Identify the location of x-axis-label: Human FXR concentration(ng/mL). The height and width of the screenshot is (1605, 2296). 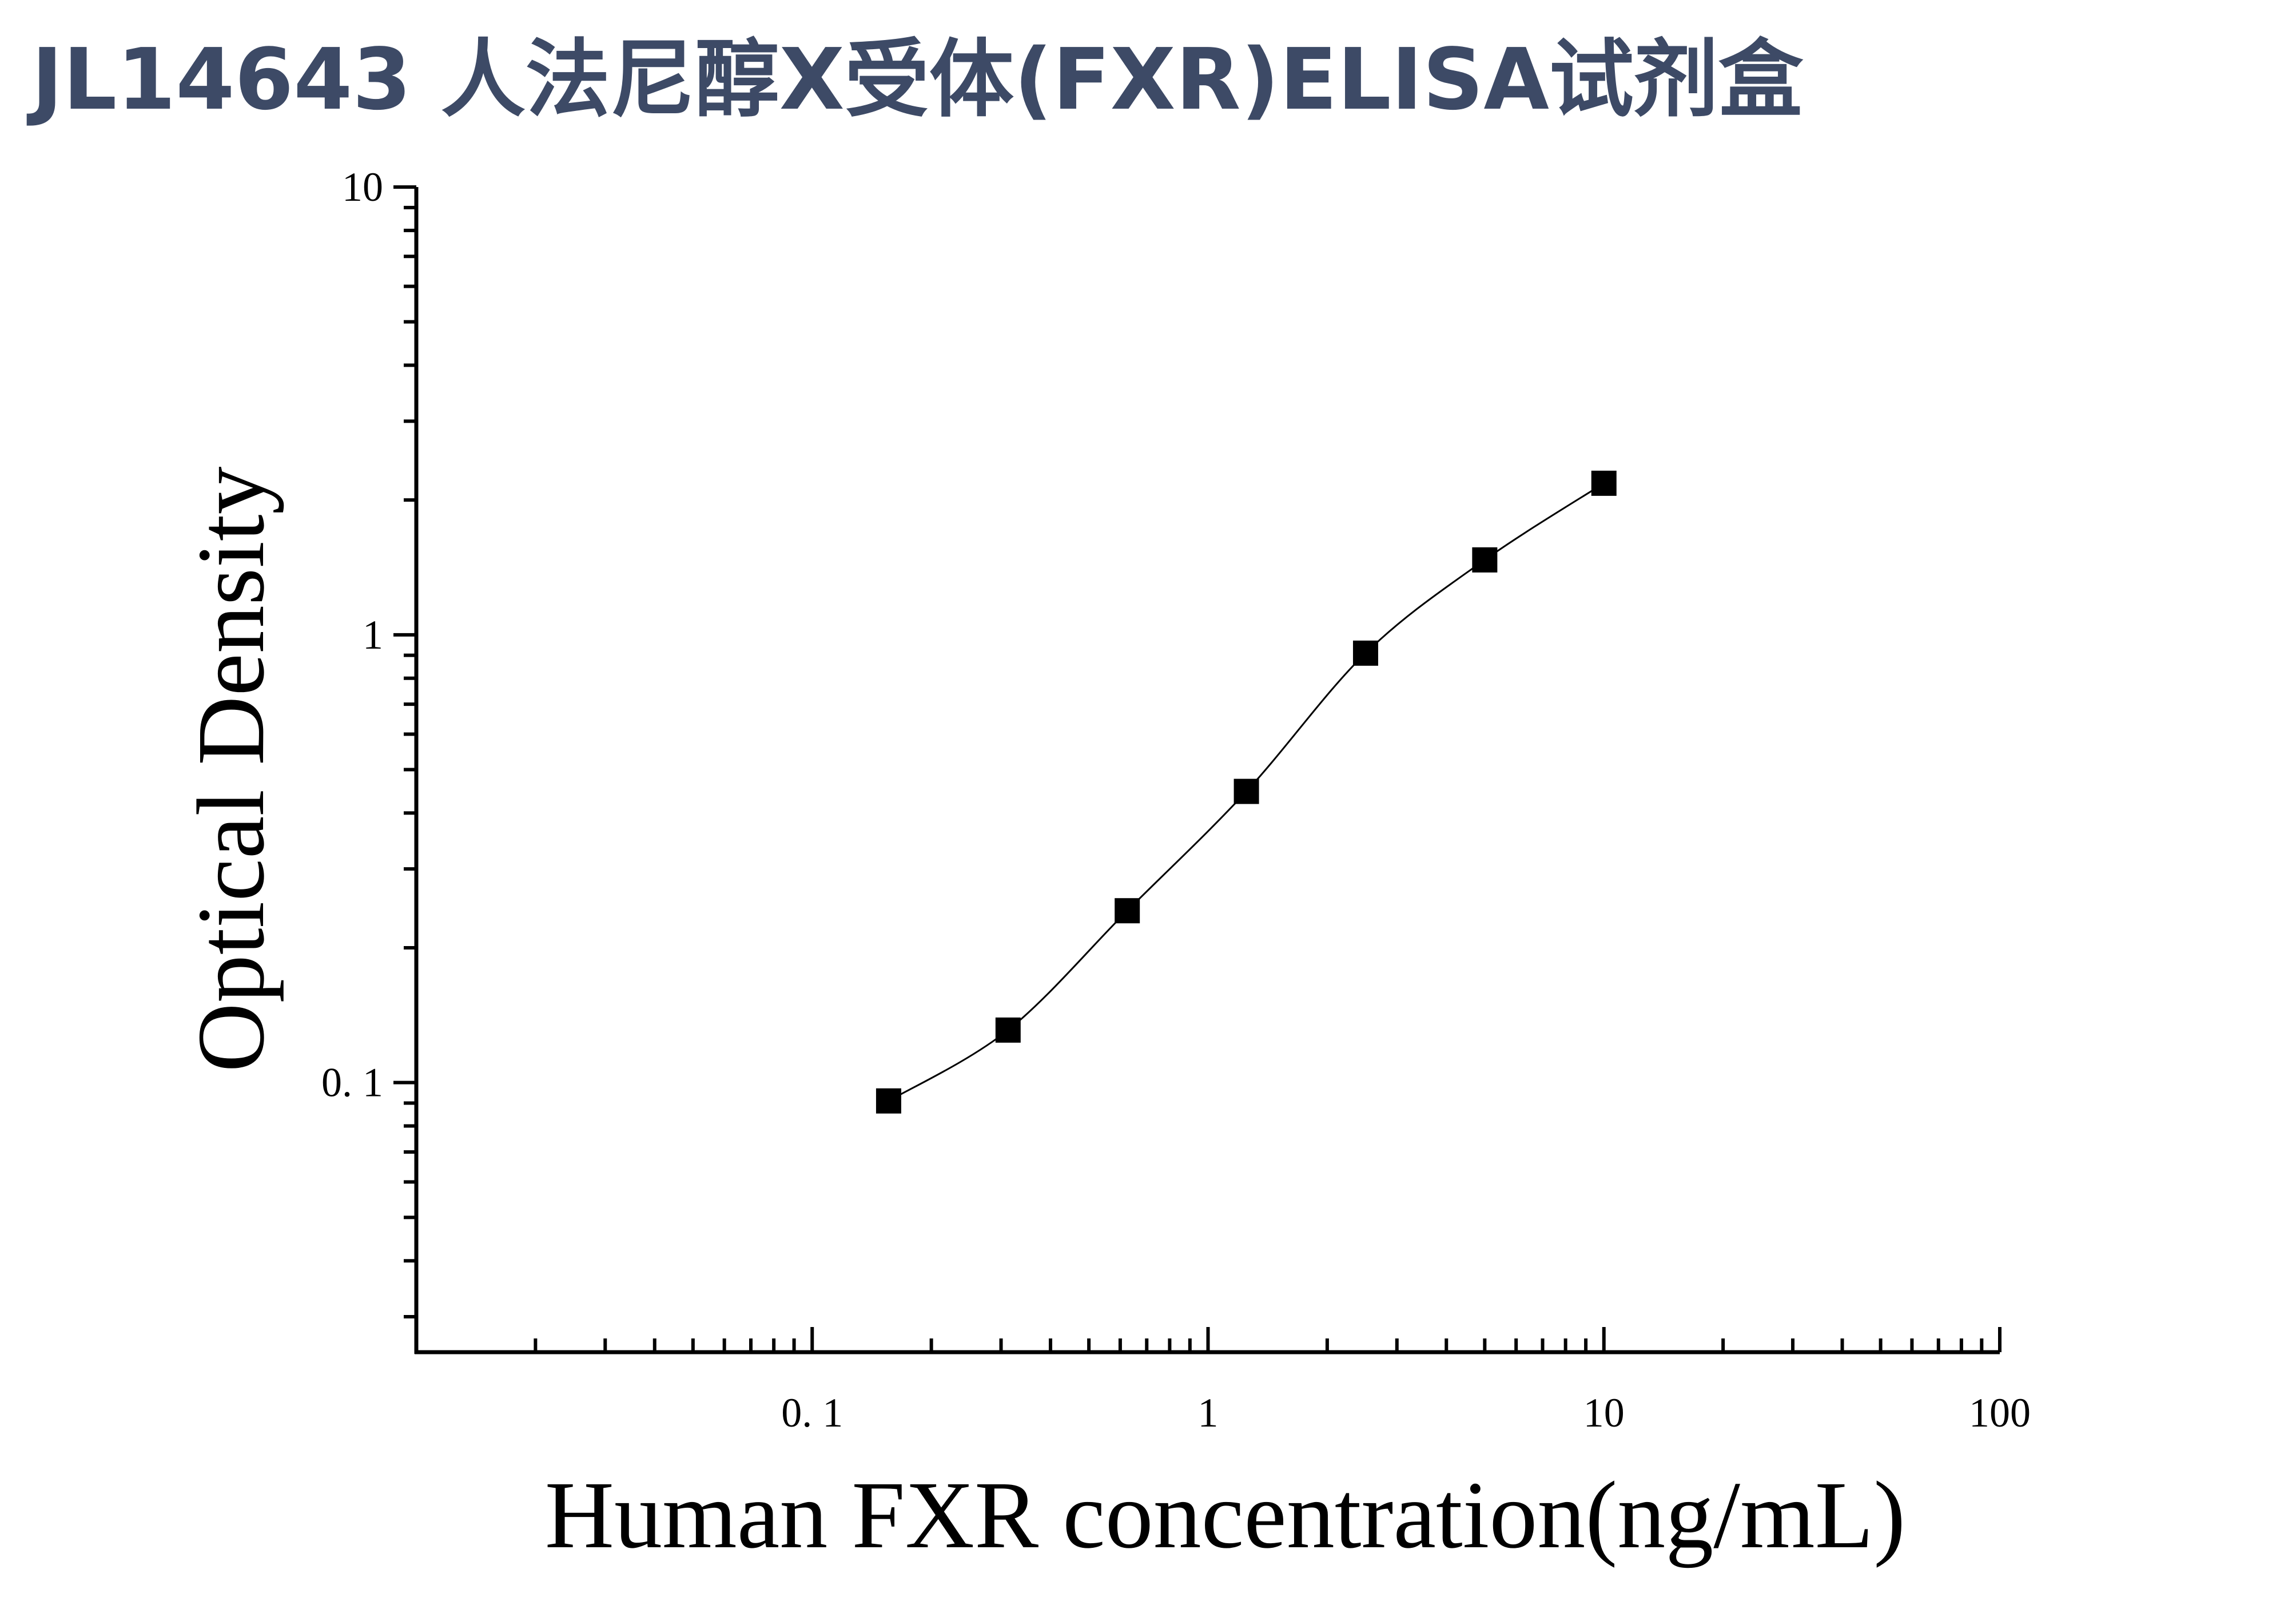
(1225, 1515).